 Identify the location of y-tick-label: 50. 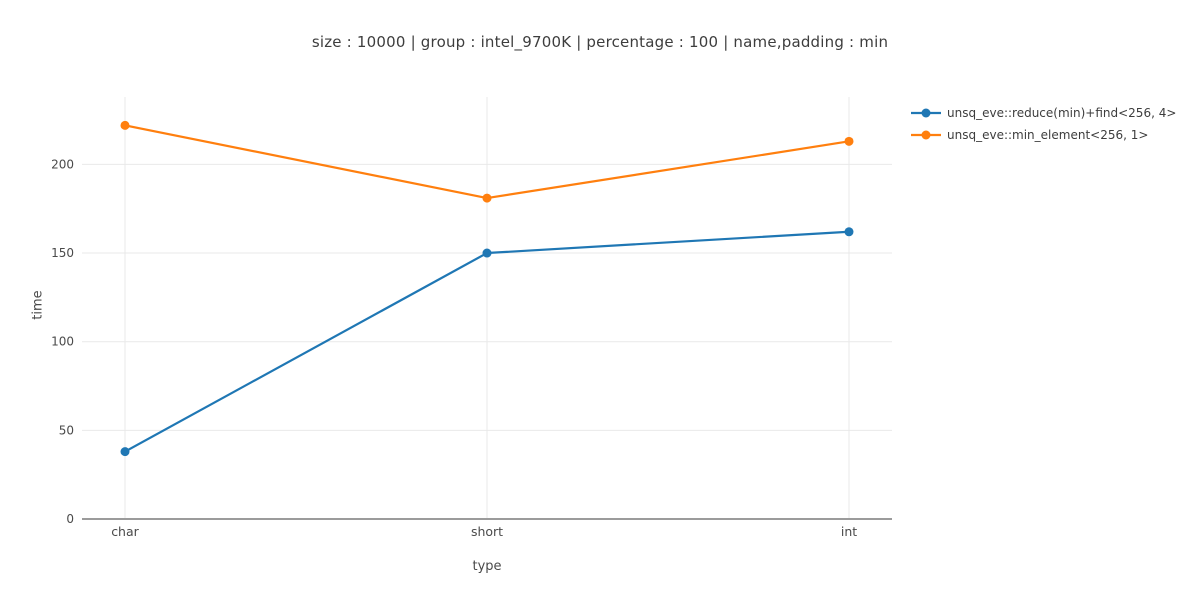
(66, 430).